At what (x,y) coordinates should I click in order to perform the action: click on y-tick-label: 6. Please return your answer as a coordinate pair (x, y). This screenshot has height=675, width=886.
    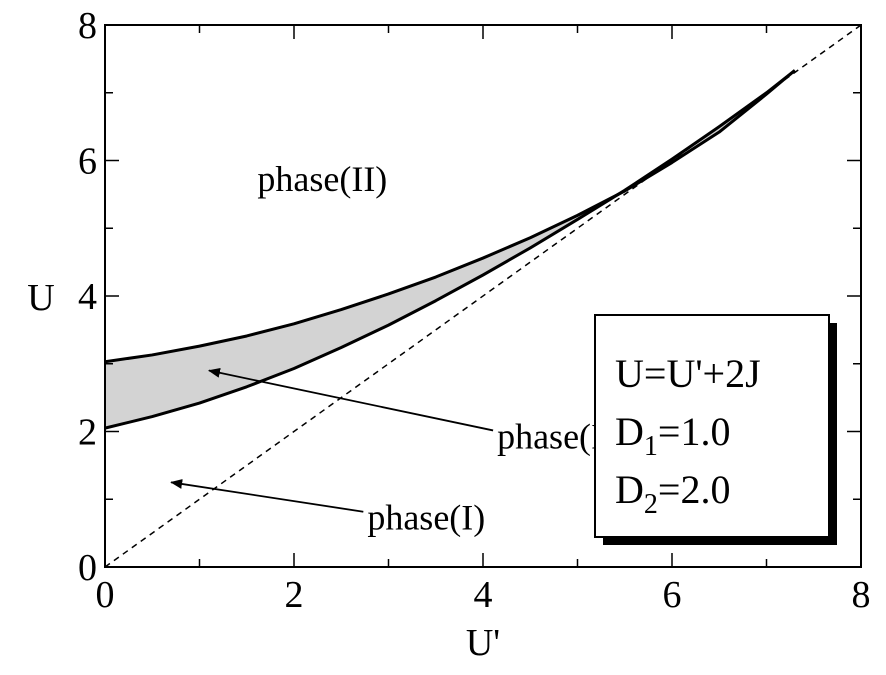
    Looking at the image, I should click on (87, 162).